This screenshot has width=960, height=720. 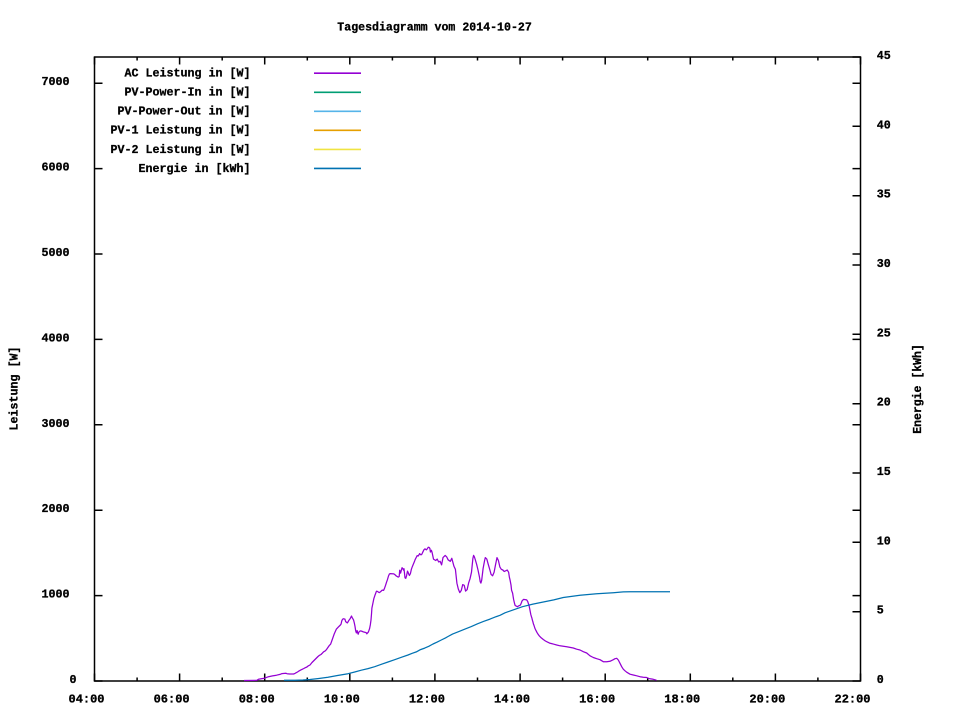 What do you see at coordinates (512, 699) in the screenshot?
I see `svg-text: 14:00` at bounding box center [512, 699].